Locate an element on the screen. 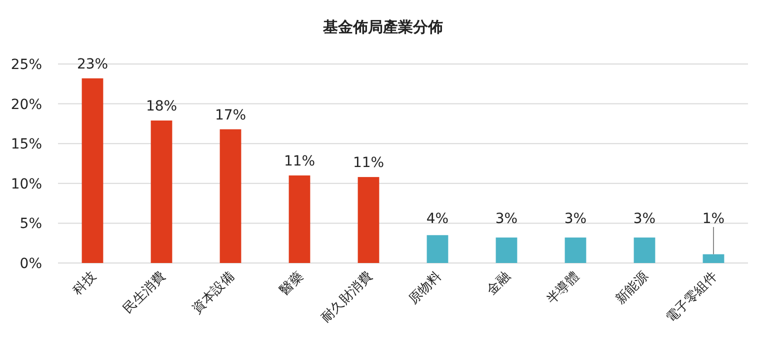 The image size is (760, 359). x-tick-label: 耐久財消費 is located at coordinates (347, 297).